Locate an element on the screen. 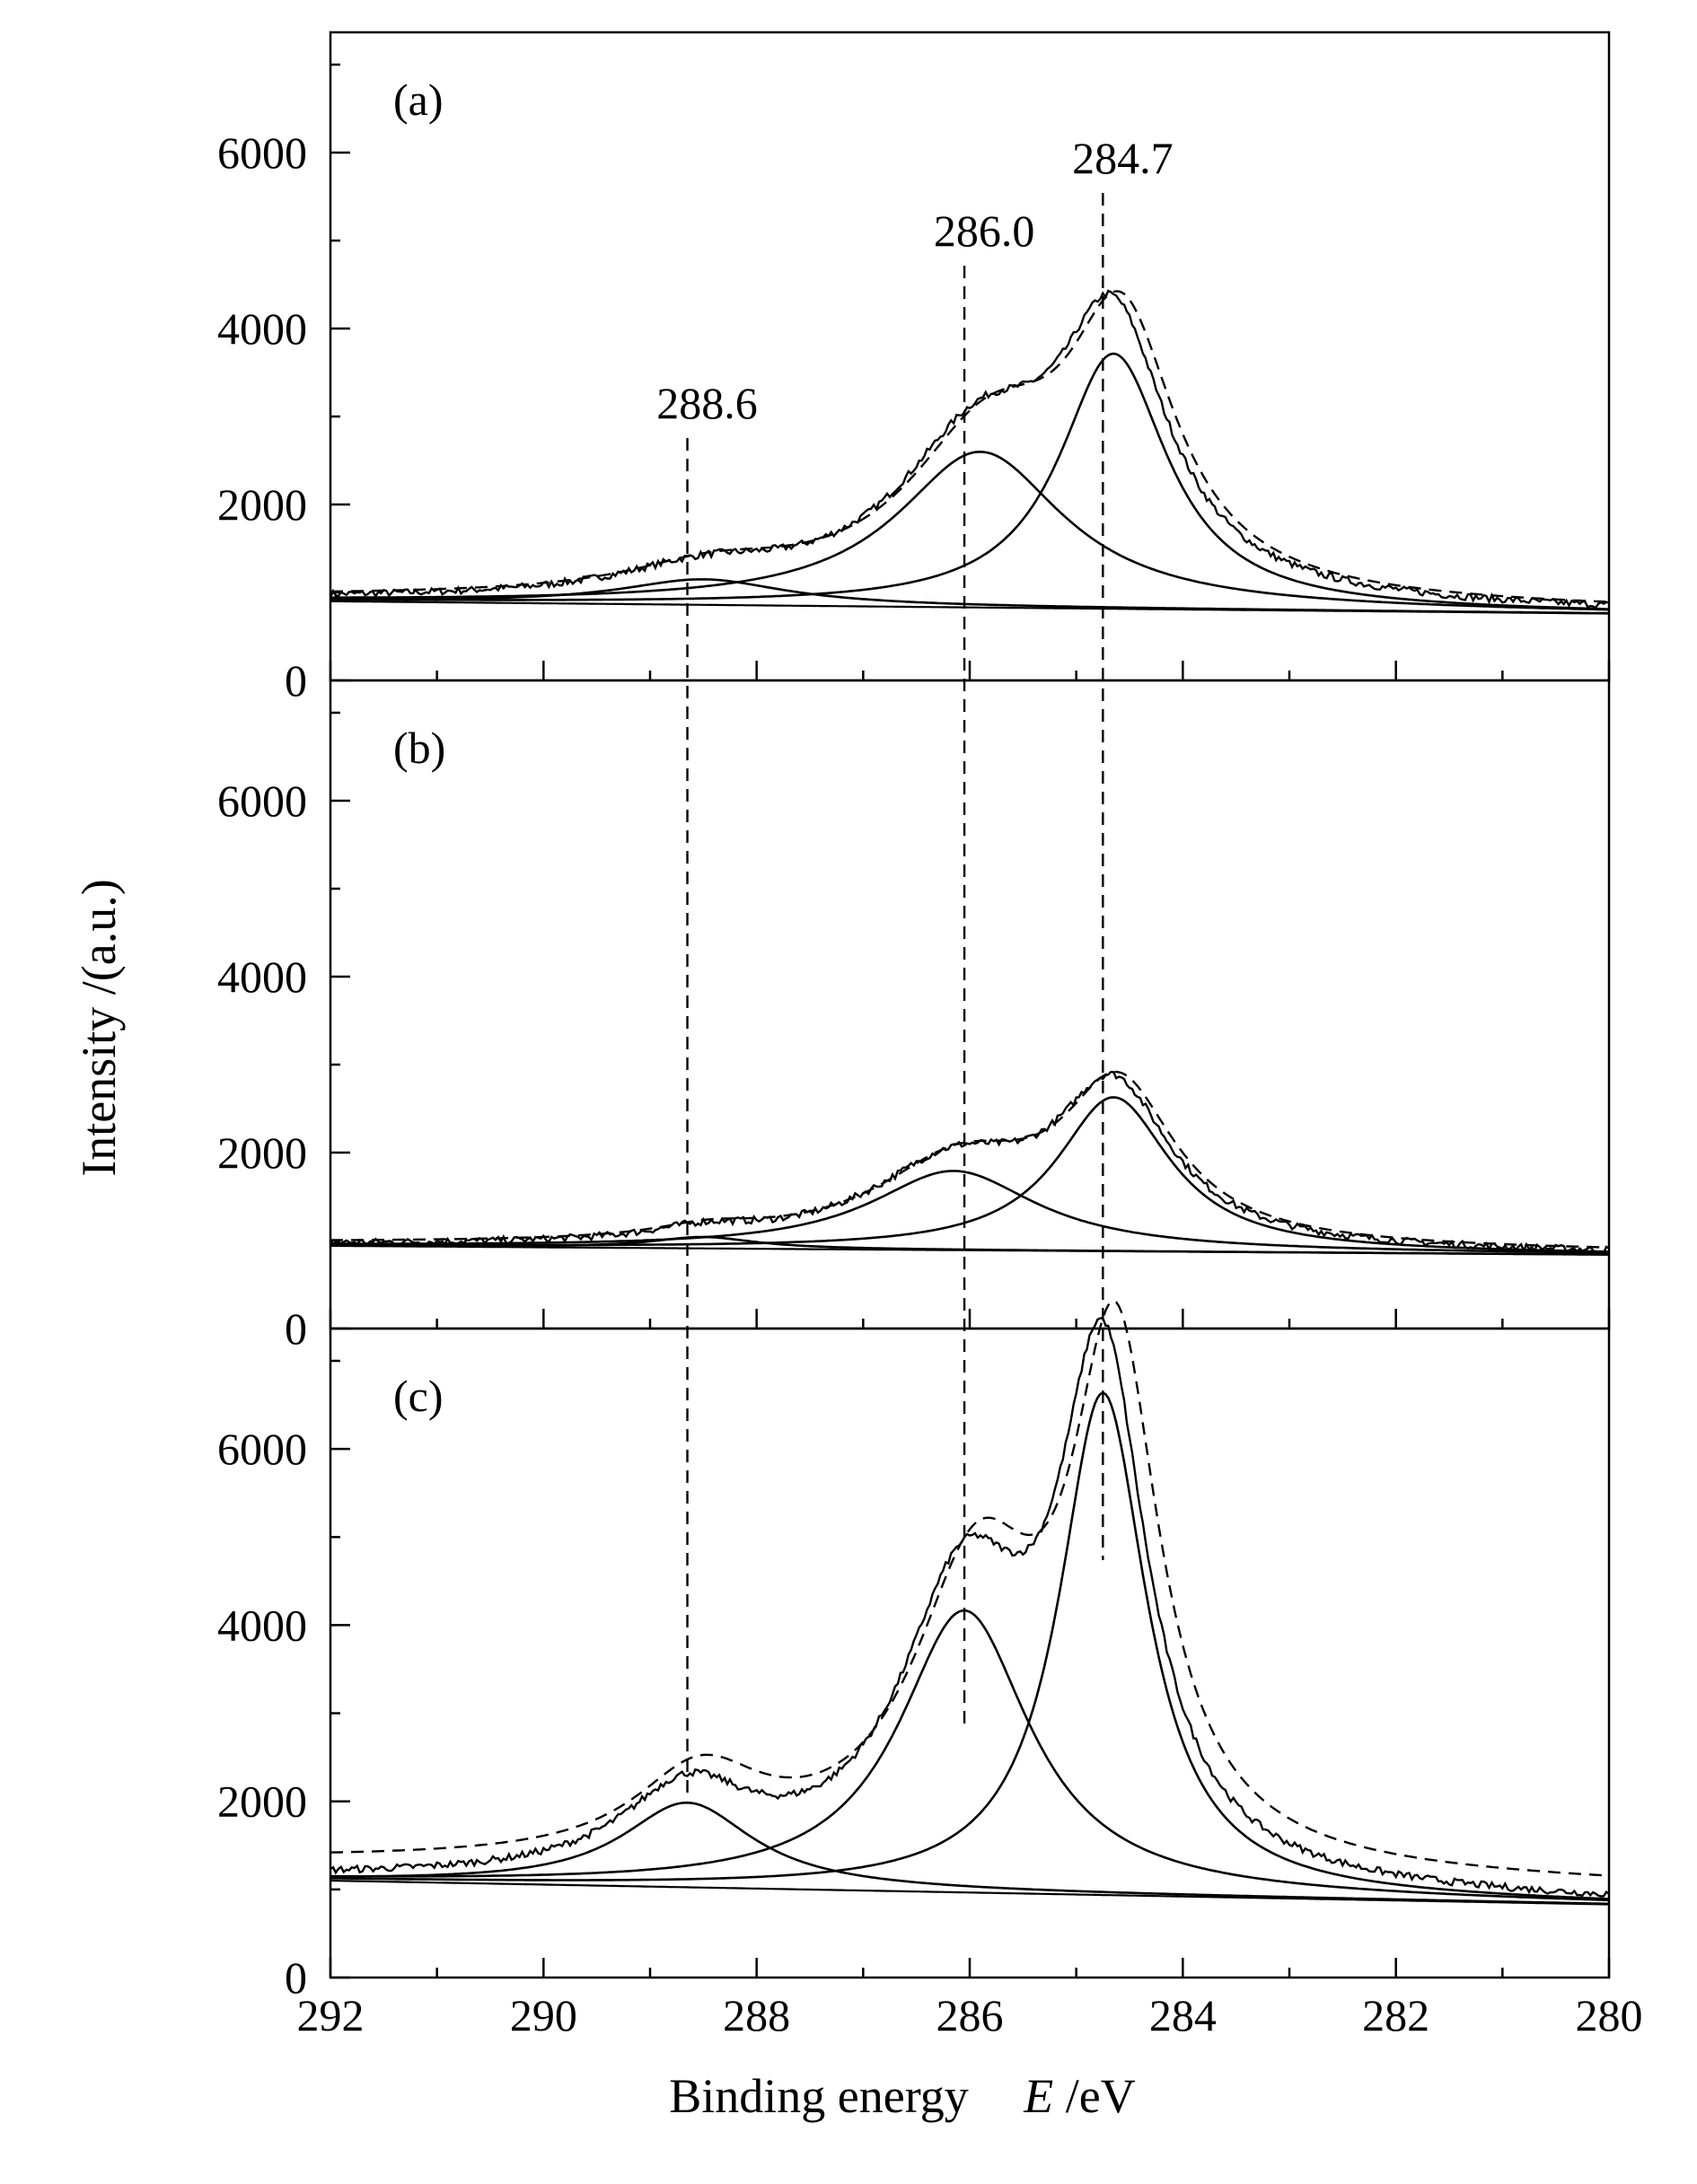 The height and width of the screenshot is (2184, 1697). panel-a-raw-data is located at coordinates (970, 450).